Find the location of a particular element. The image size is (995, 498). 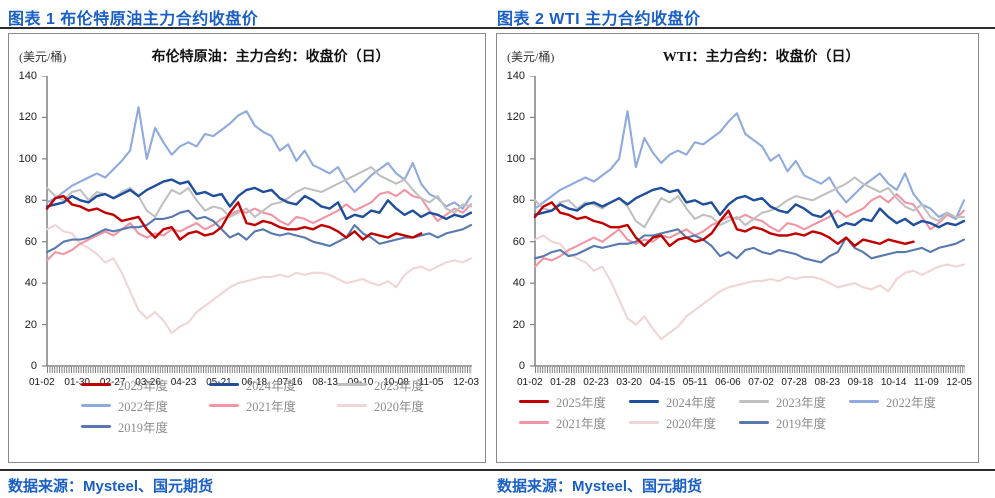

legend-item: 2019年度 is located at coordinates (794, 422).